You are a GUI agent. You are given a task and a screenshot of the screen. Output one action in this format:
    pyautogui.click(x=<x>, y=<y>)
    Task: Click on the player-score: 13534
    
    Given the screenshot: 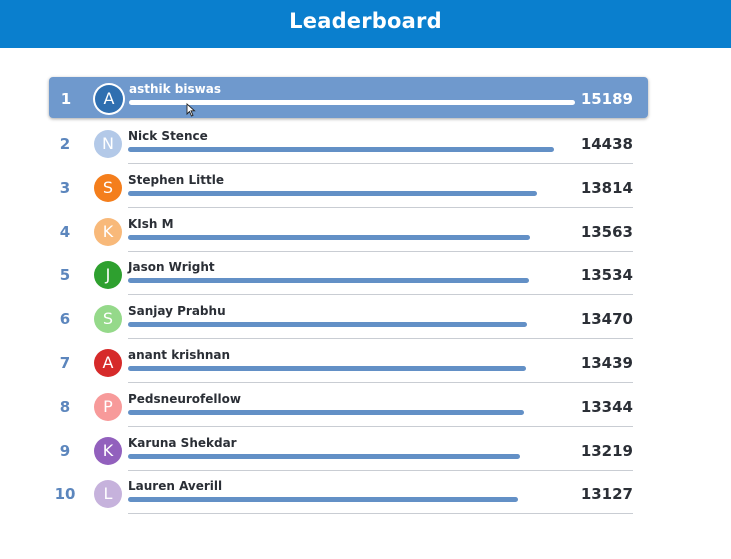 What is the action you would take?
    pyautogui.click(x=606, y=275)
    